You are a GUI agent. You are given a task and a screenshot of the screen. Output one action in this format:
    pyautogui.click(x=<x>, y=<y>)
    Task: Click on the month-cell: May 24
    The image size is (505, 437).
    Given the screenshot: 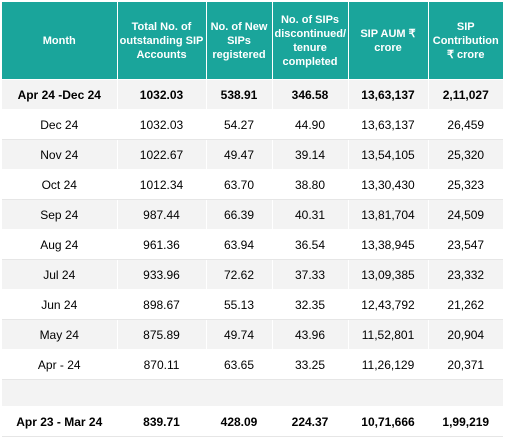 What is the action you would take?
    pyautogui.click(x=60, y=334)
    